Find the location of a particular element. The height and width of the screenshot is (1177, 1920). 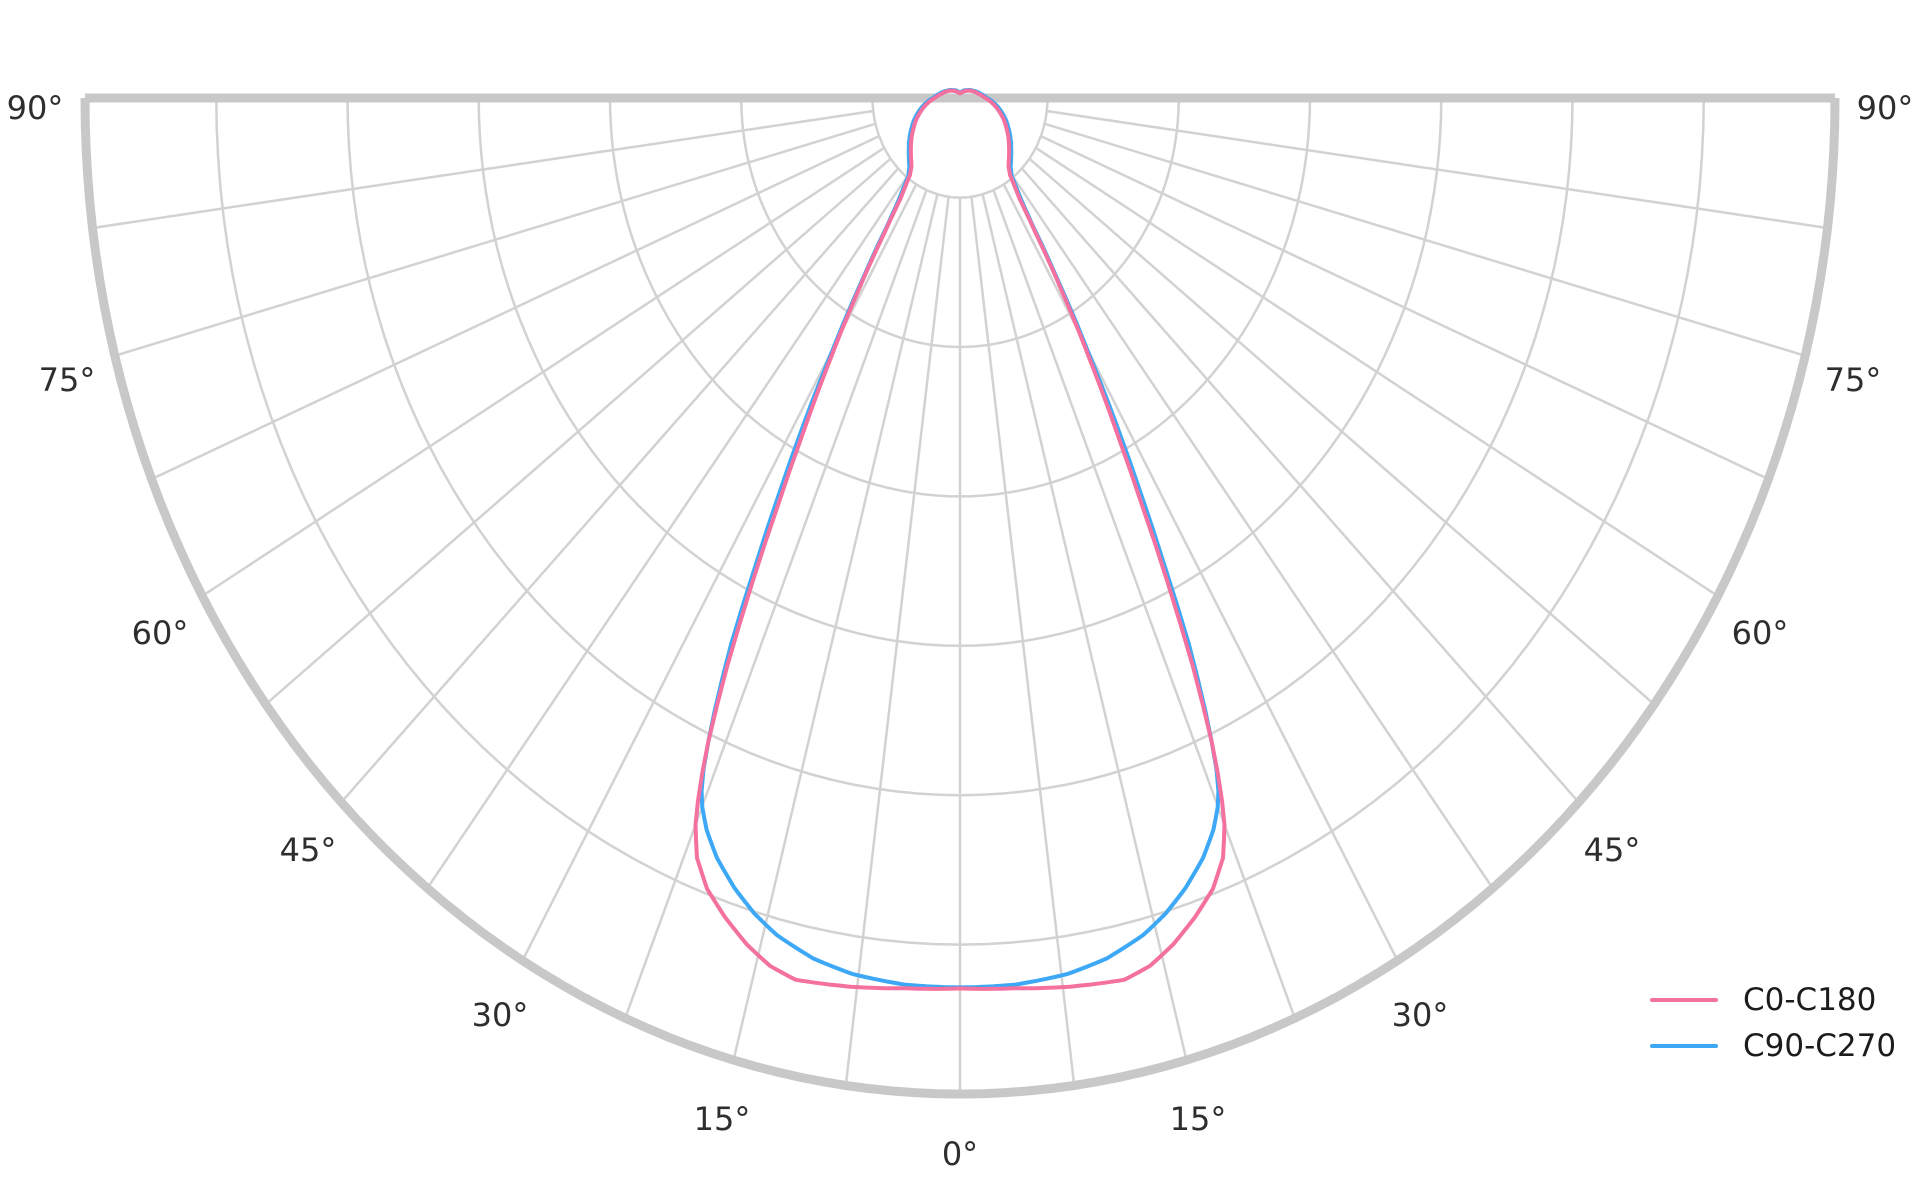

legend-item-c0-c180: C0-C180 is located at coordinates (1773, 1000).